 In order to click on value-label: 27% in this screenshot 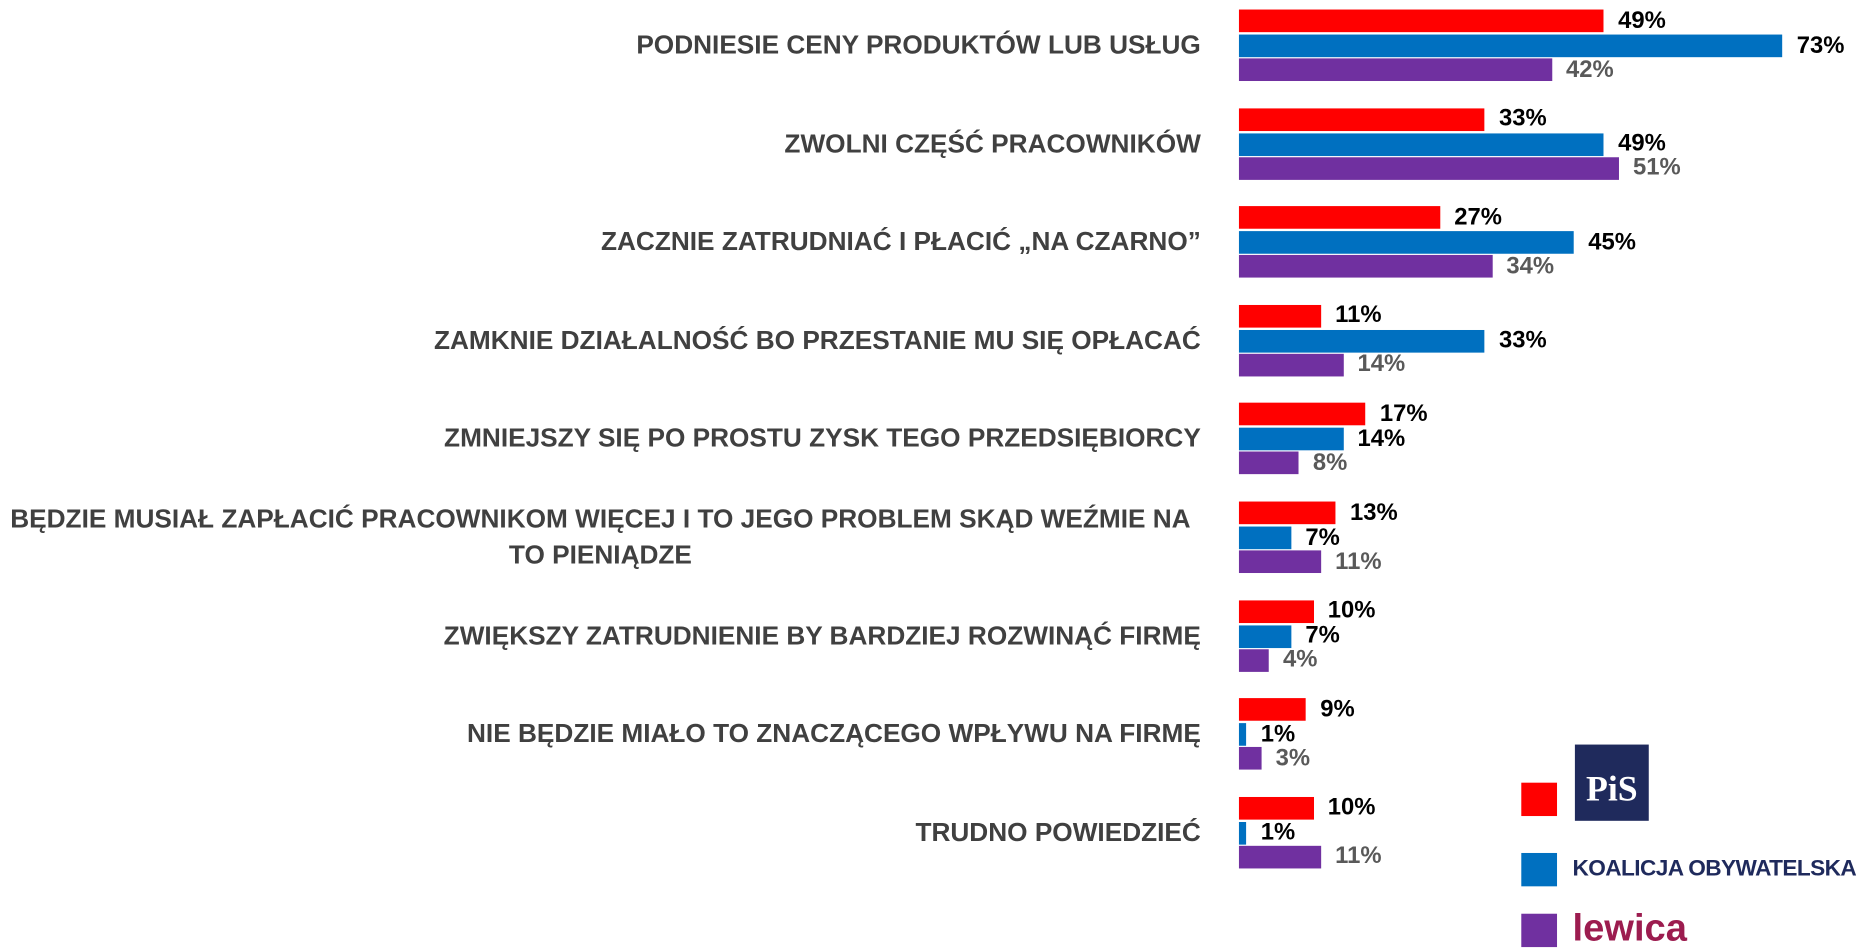, I will do `click(1478, 217)`.